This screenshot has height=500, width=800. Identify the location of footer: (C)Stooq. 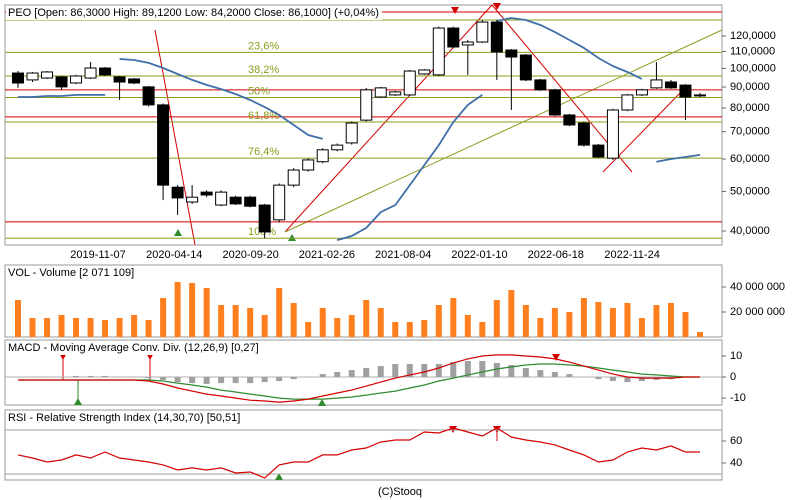
(400, 492).